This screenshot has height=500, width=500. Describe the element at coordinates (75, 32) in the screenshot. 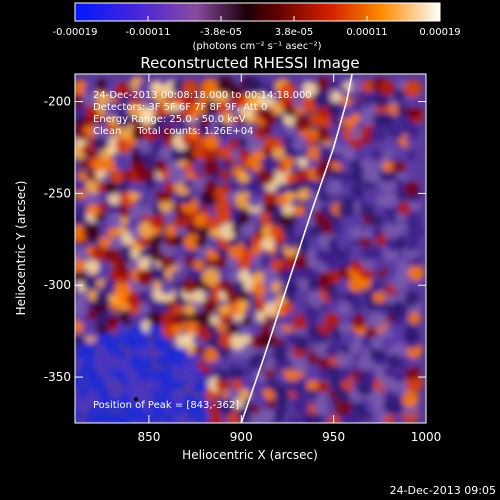

I see `colorbar-tick-label: -0.00019` at that location.